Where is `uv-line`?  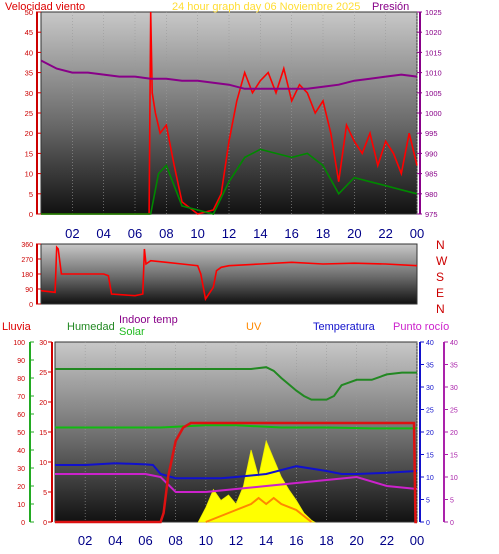
uv-line is located at coordinates (259, 509).